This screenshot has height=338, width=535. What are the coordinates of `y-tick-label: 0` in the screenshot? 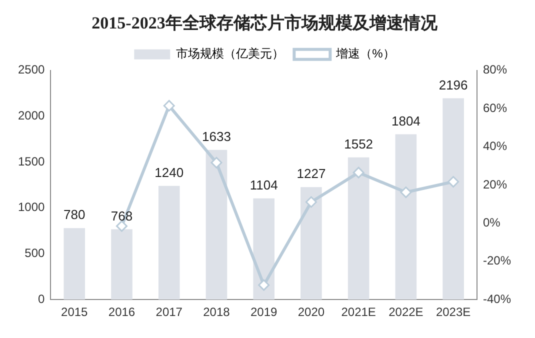 It's located at (42, 299).